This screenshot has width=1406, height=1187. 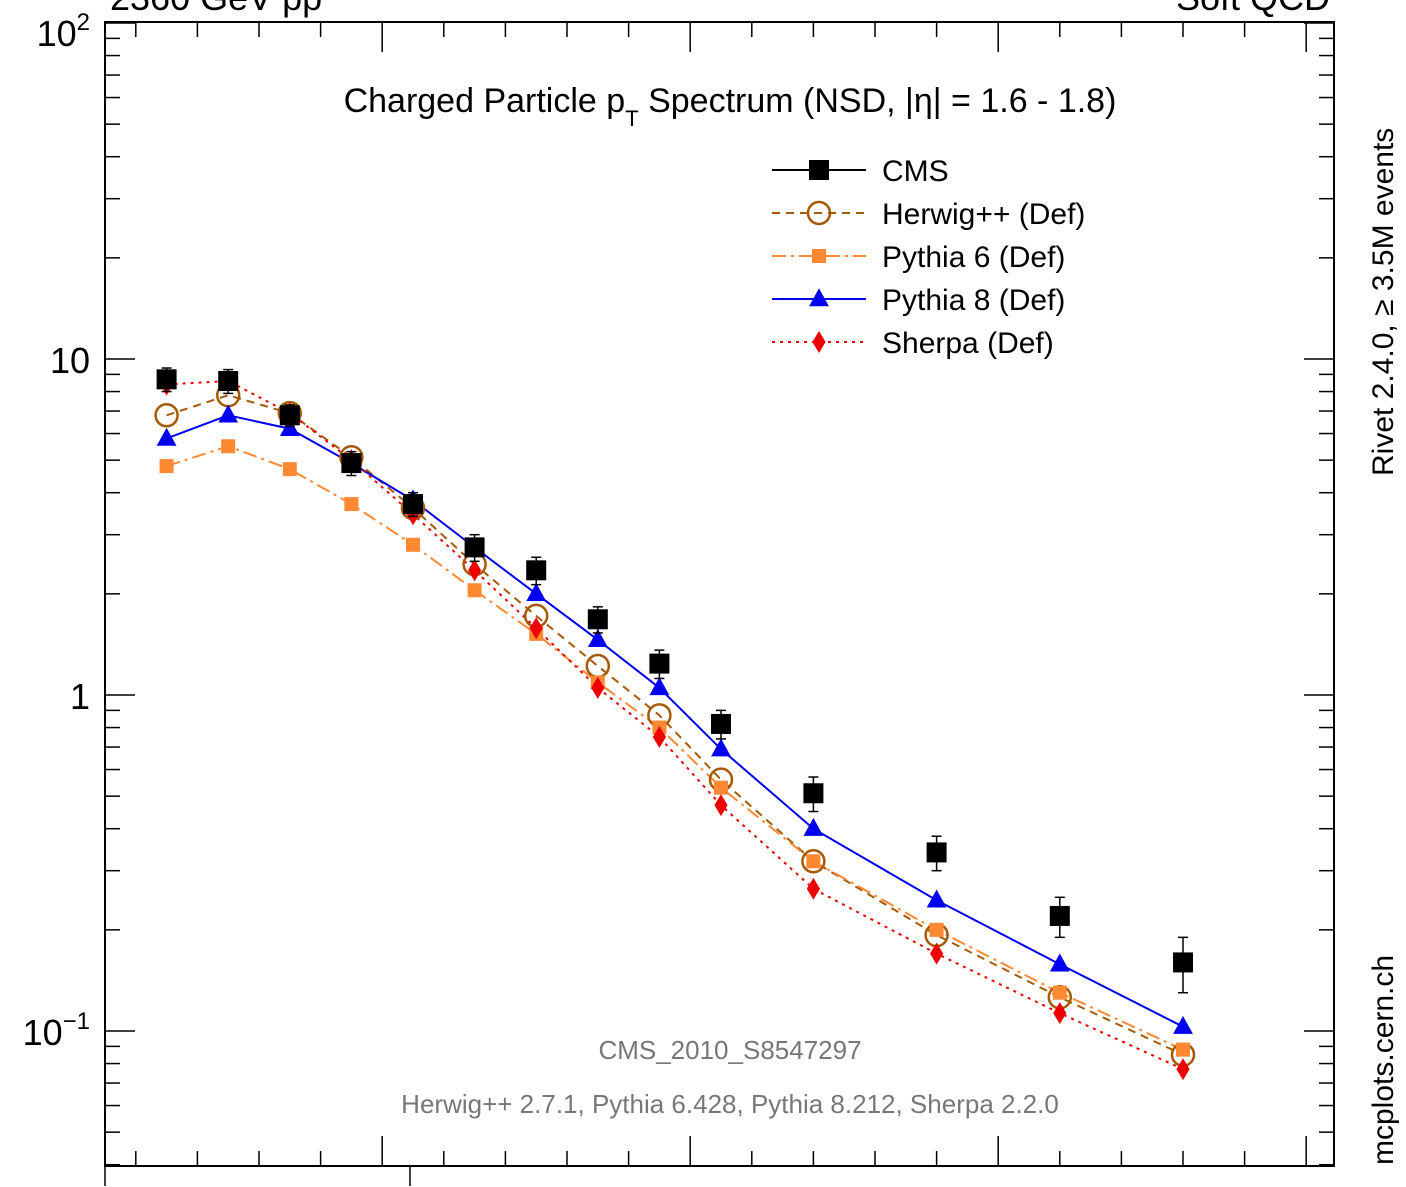 What do you see at coordinates (1383, 1060) in the screenshot?
I see `mcplots-label: mcplots.cern.ch` at bounding box center [1383, 1060].